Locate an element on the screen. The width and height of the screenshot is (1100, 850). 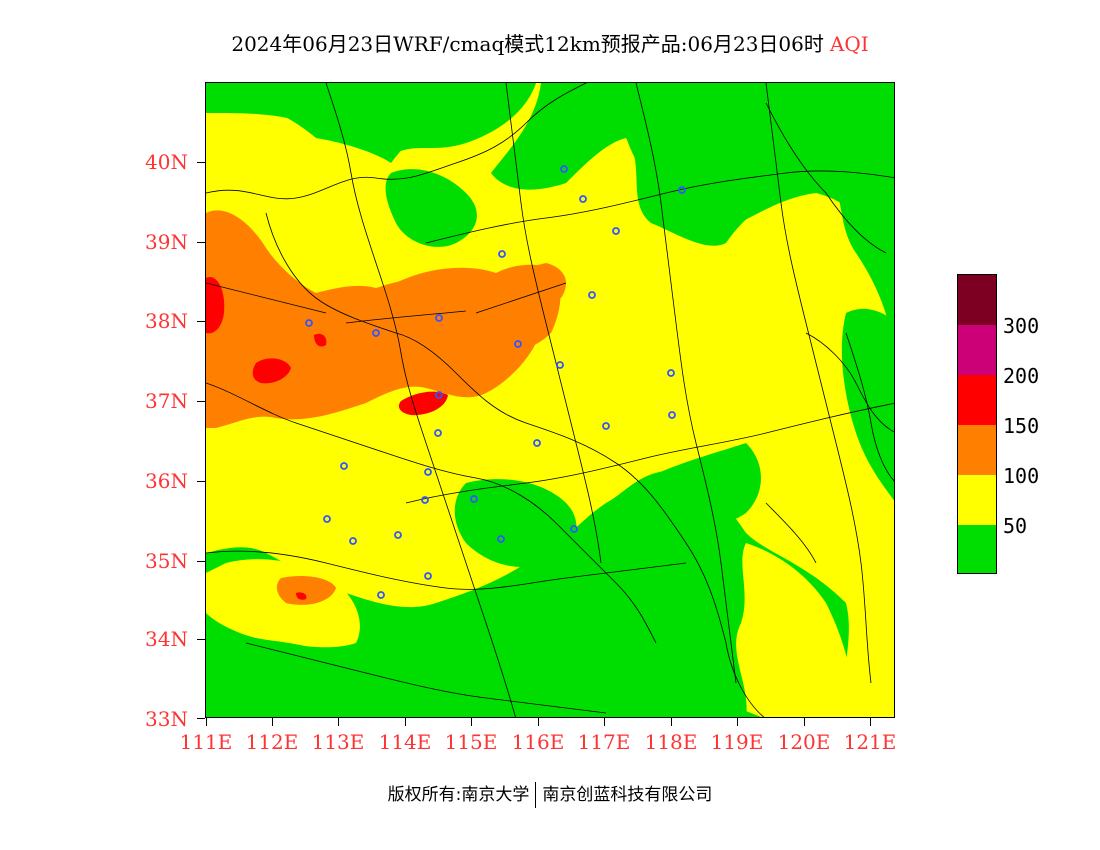
title-variable: AQI is located at coordinates (849, 44).